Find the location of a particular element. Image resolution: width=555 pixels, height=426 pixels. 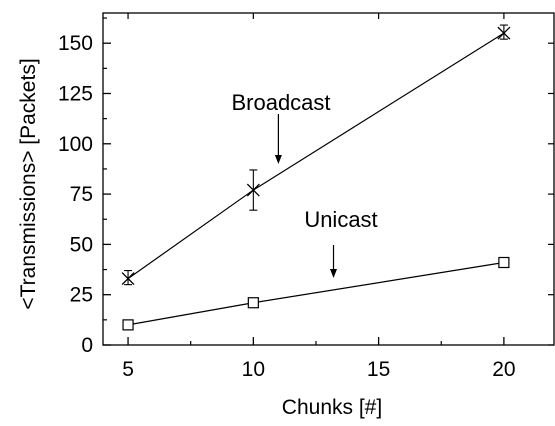

annotation-label: Unicast is located at coordinates (340, 219).